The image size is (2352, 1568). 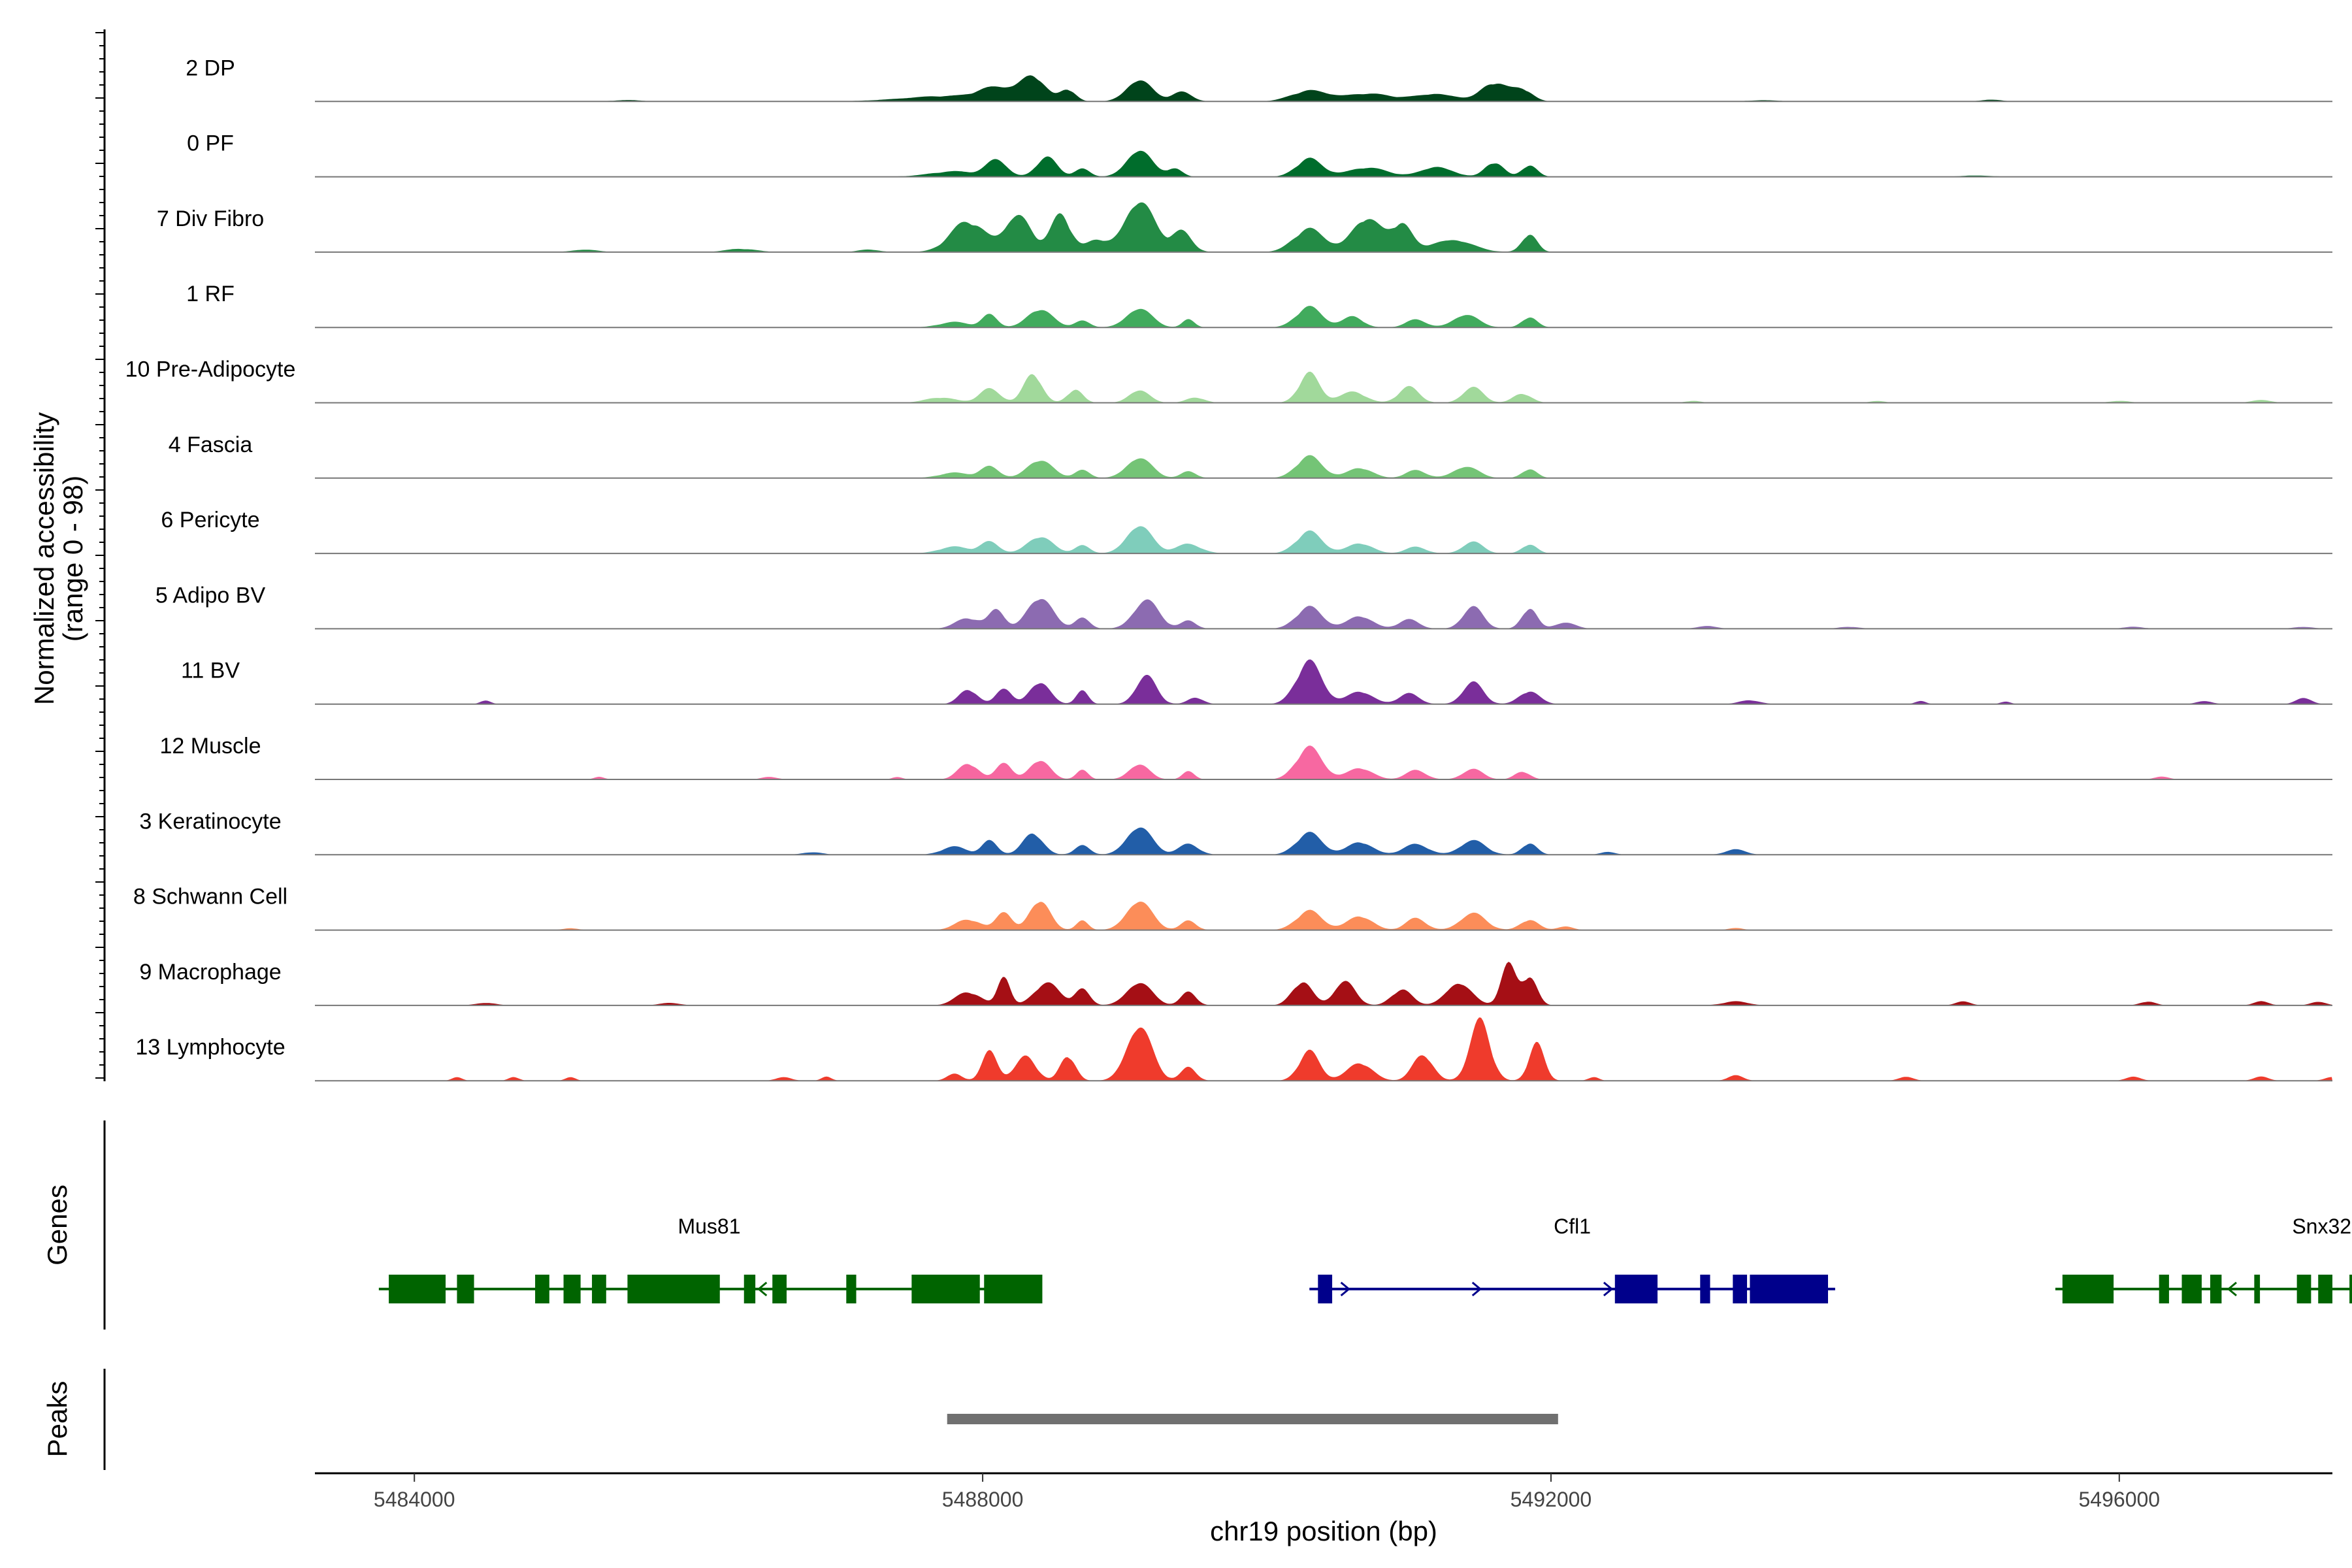 I want to click on gene-label: Snx32, so click(x=2321, y=1226).